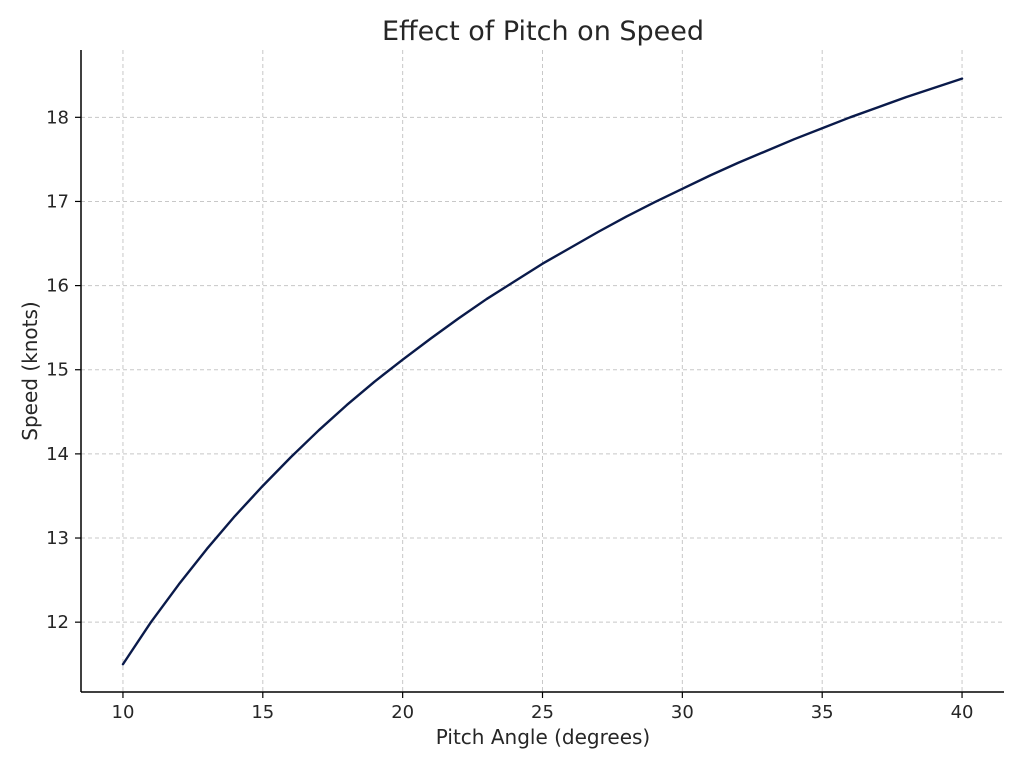  I want to click on y-tick-label: 13, so click(57, 538).